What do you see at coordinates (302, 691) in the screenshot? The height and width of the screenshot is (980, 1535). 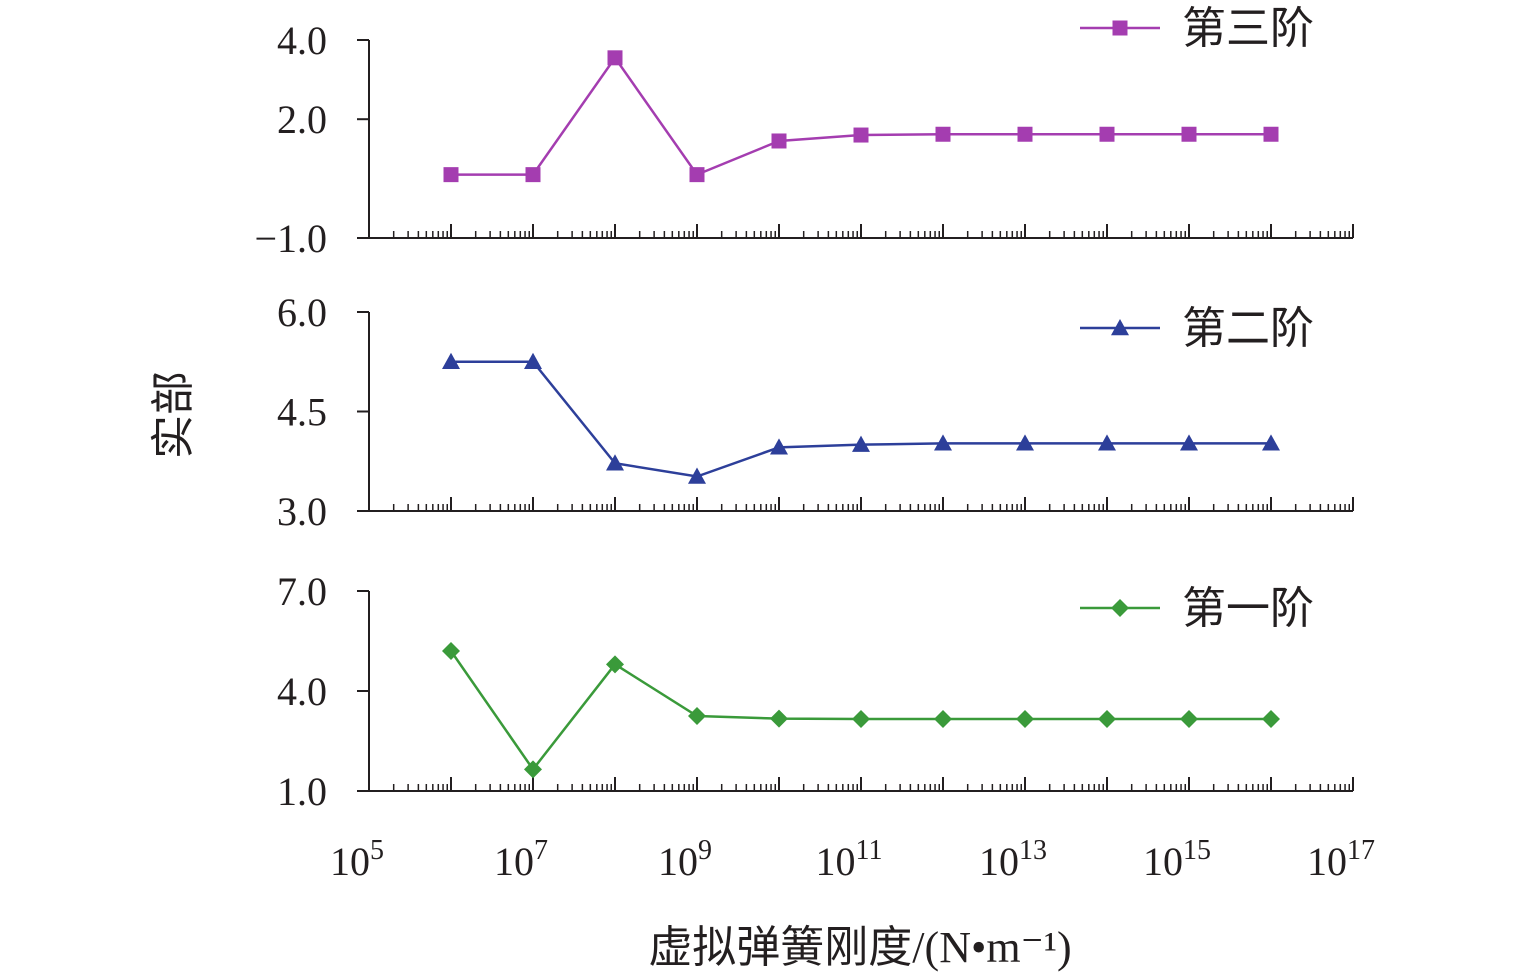 I see `panel-3-y-tick-label: 4.0` at bounding box center [302, 691].